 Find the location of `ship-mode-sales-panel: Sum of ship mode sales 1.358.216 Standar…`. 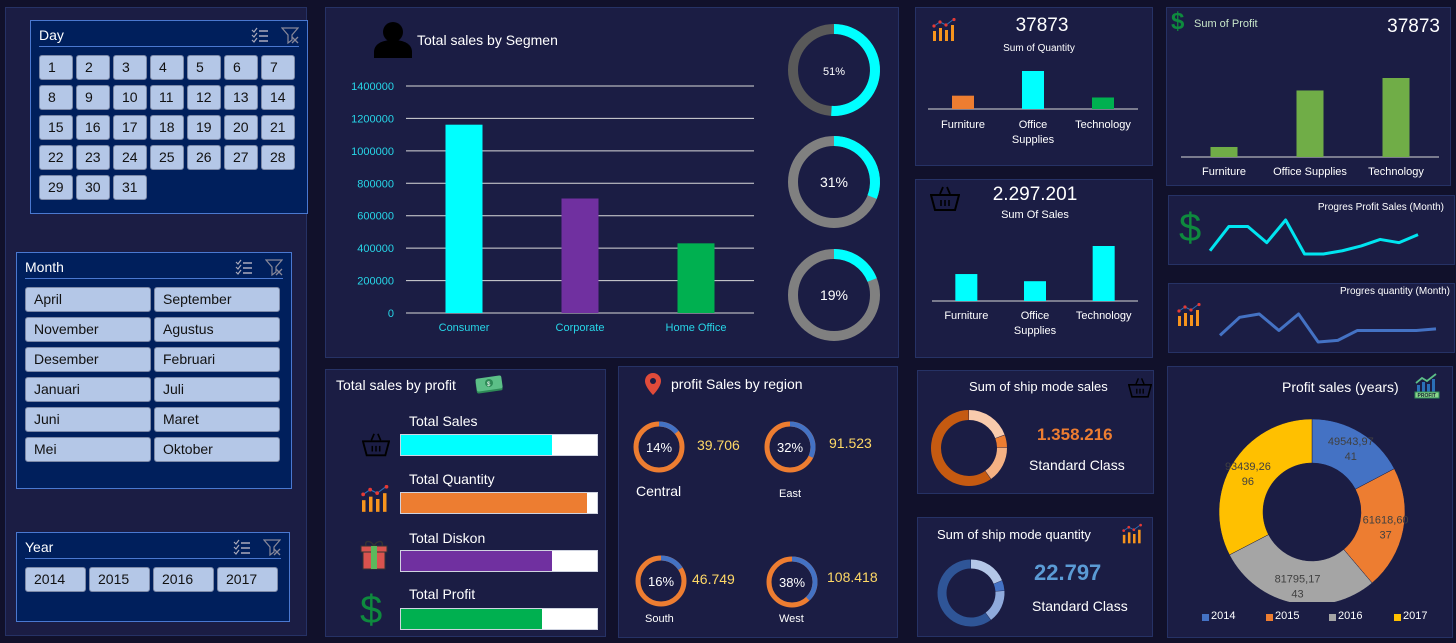

ship-mode-sales-panel: Sum of ship mode sales 1.358.216 Standar… is located at coordinates (1035, 432).